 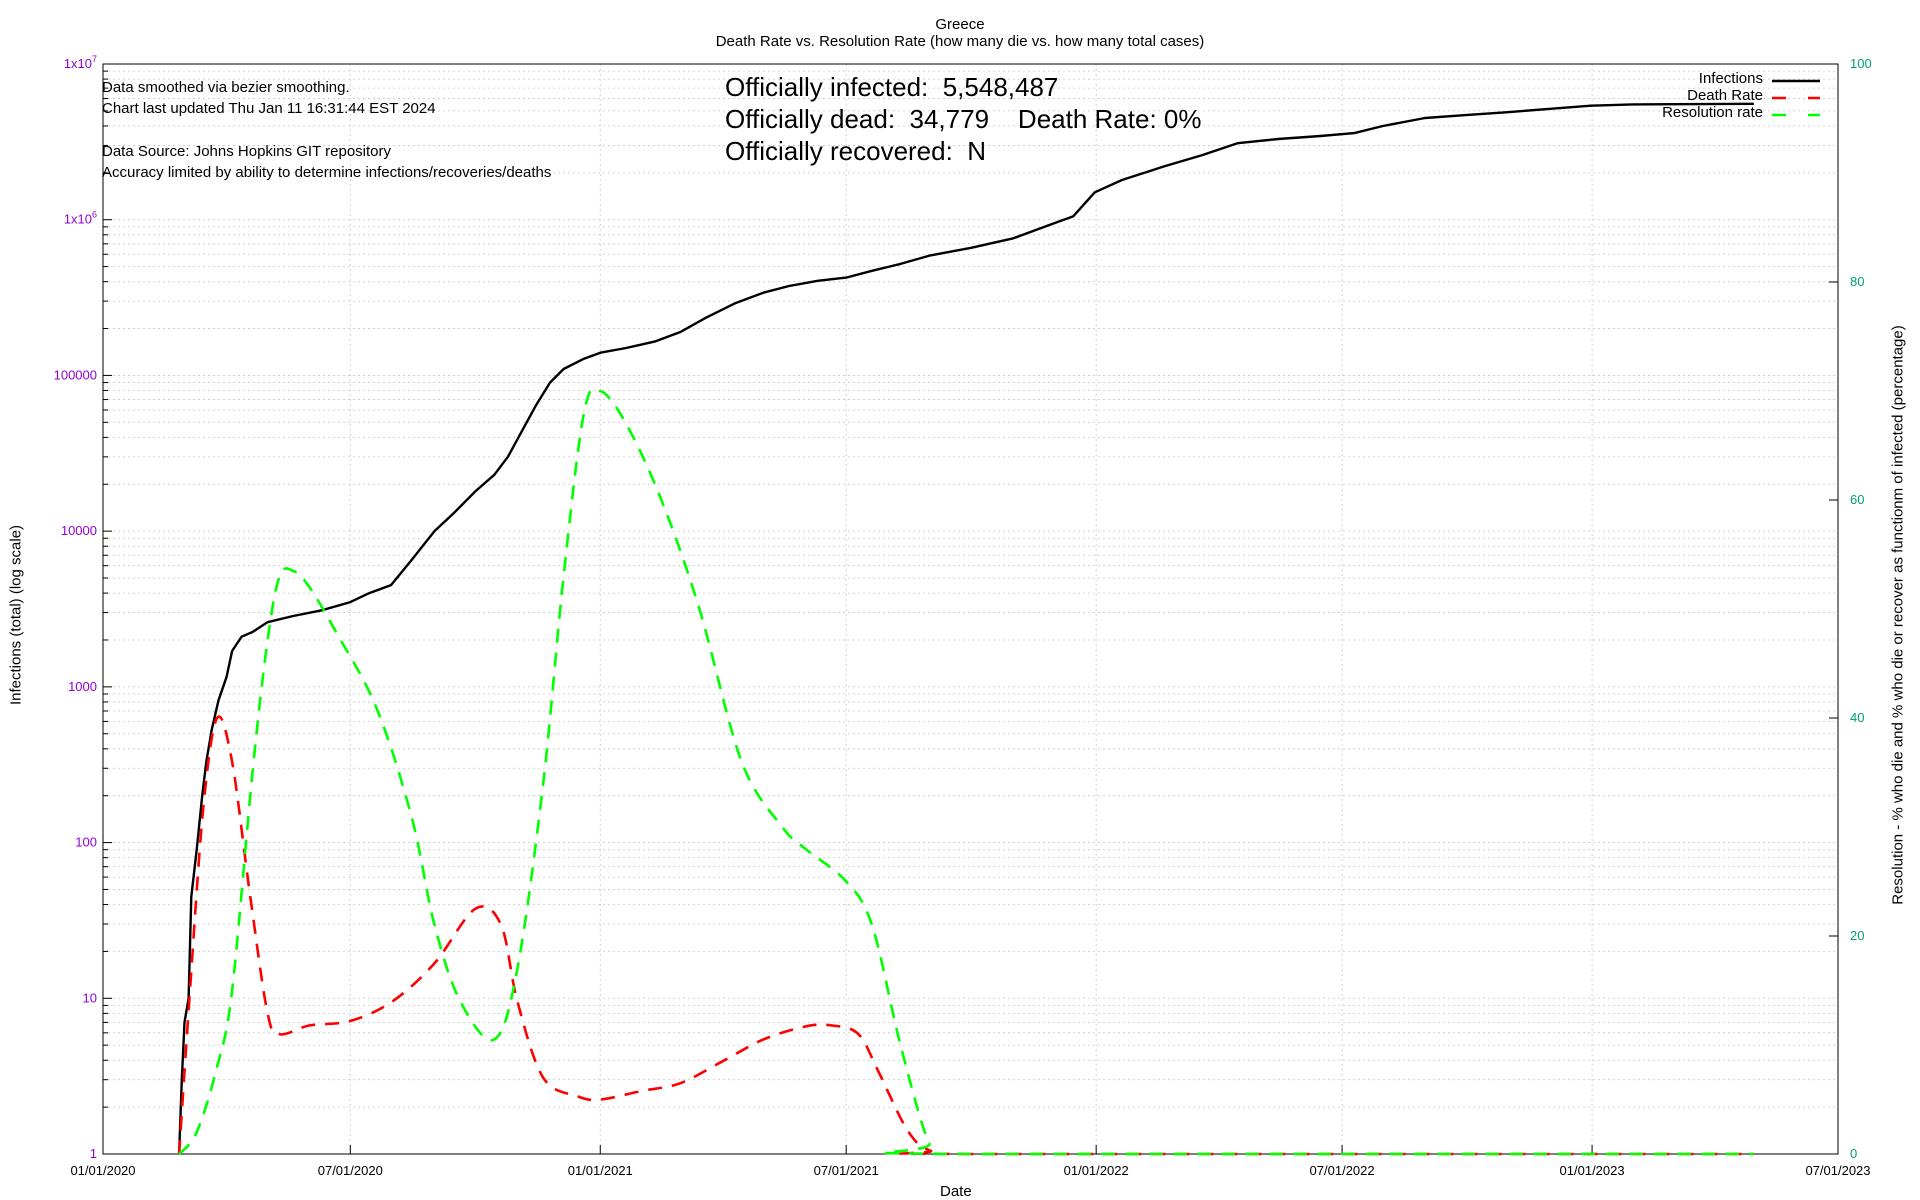 I want to click on y-left-tick-label: 10, so click(x=90, y=997).